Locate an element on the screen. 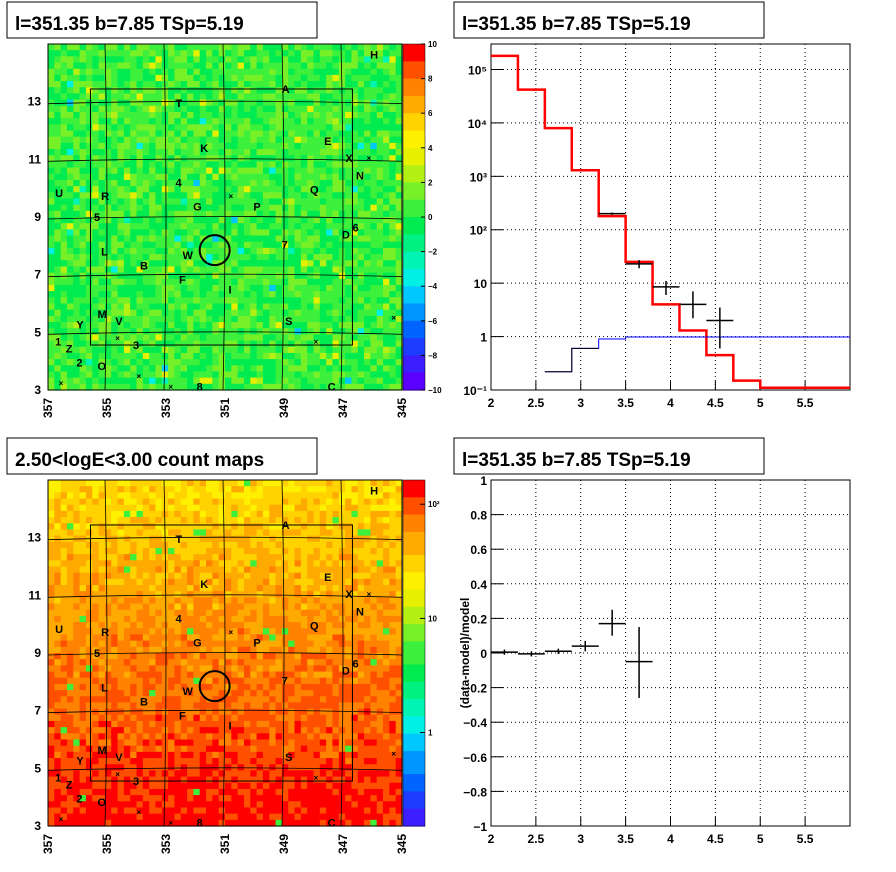 The width and height of the screenshot is (896, 872). ts-map-source-label: Q is located at coordinates (314, 190).